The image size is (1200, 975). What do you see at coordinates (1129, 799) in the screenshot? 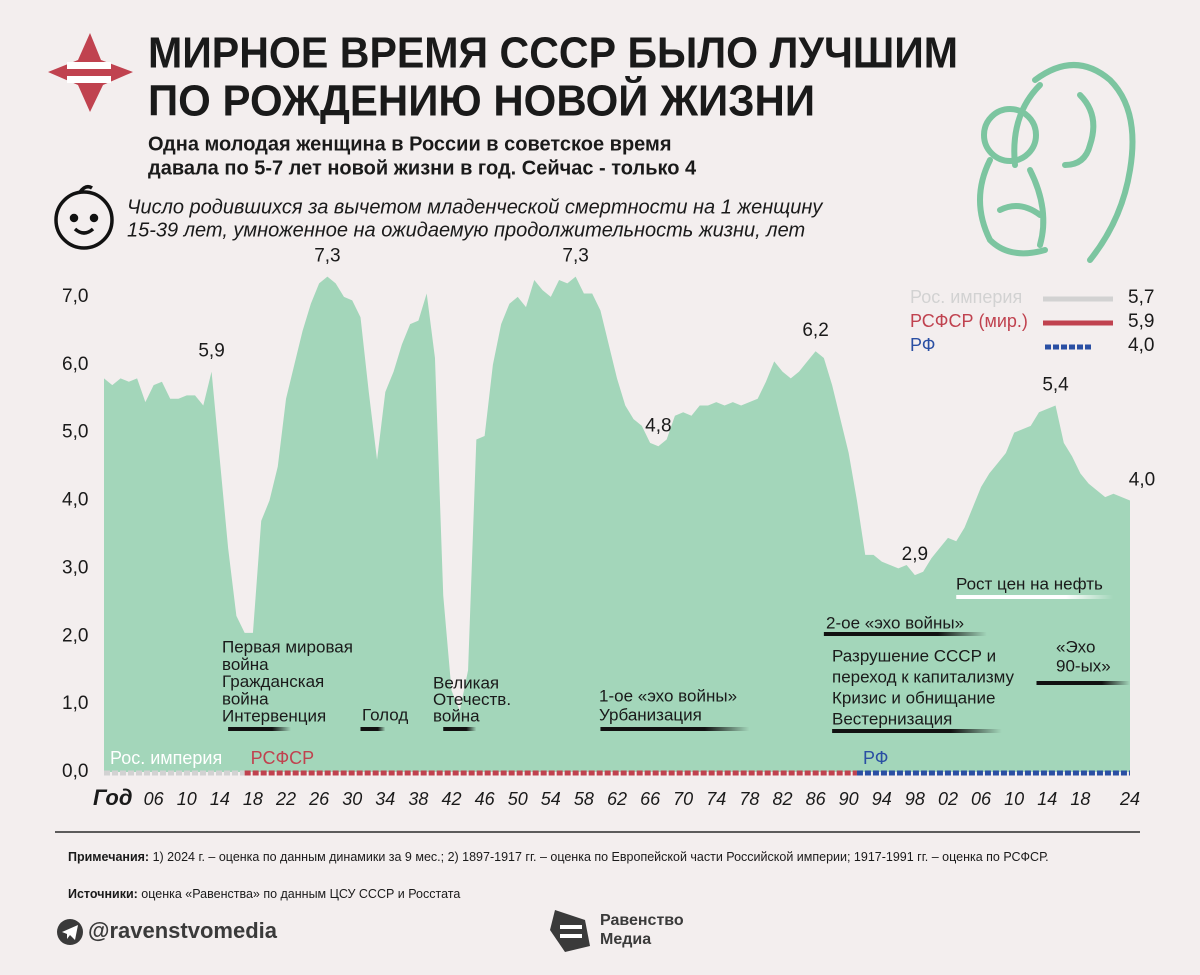
I see `x-tick-label: 24` at bounding box center [1129, 799].